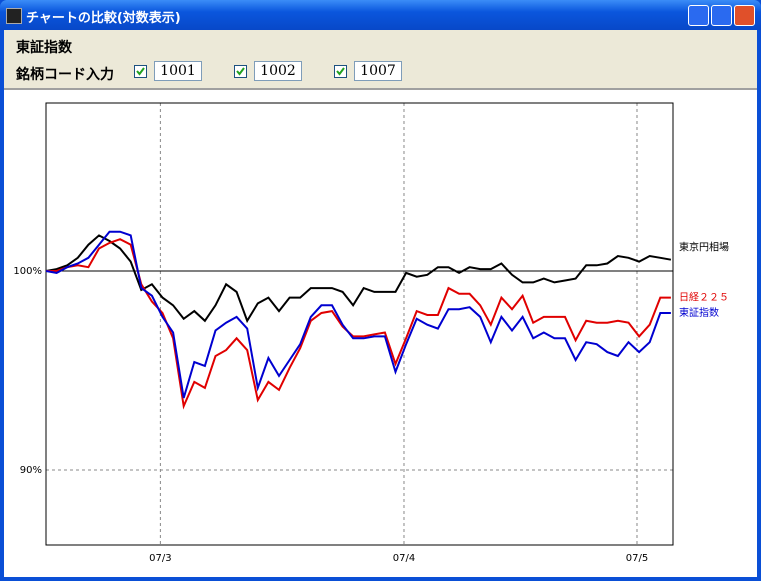  Describe the element at coordinates (14, 16) in the screenshot. I see `app-icon` at that location.